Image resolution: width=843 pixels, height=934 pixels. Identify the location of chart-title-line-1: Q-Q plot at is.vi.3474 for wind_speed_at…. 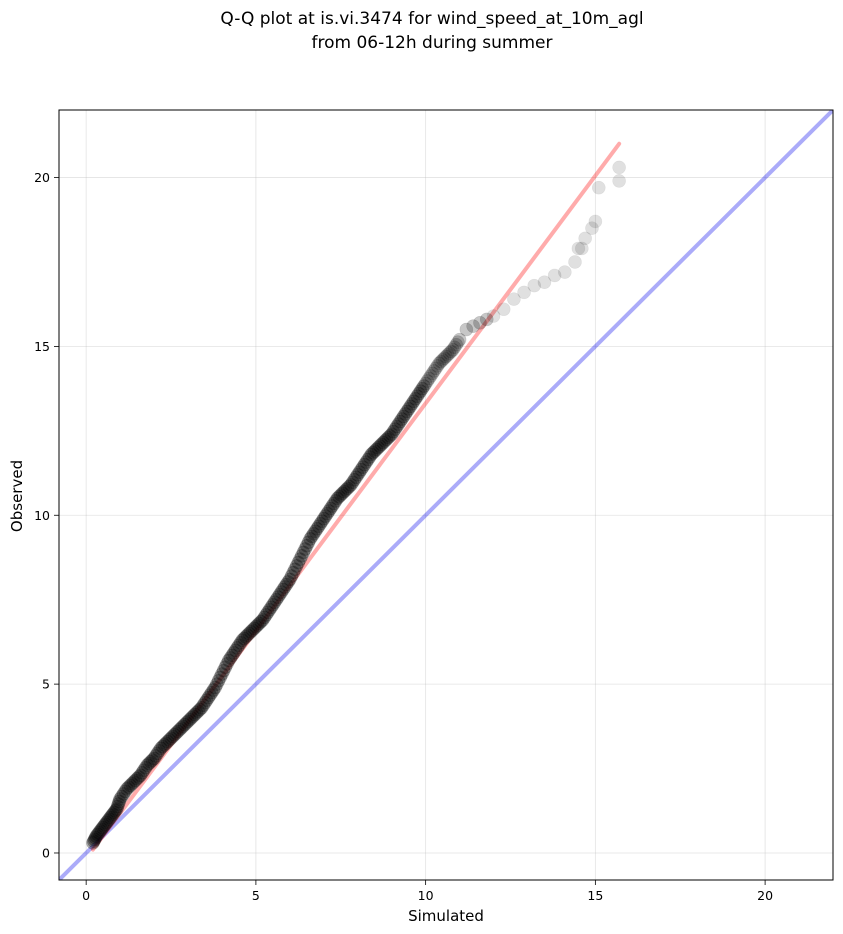
(431, 19).